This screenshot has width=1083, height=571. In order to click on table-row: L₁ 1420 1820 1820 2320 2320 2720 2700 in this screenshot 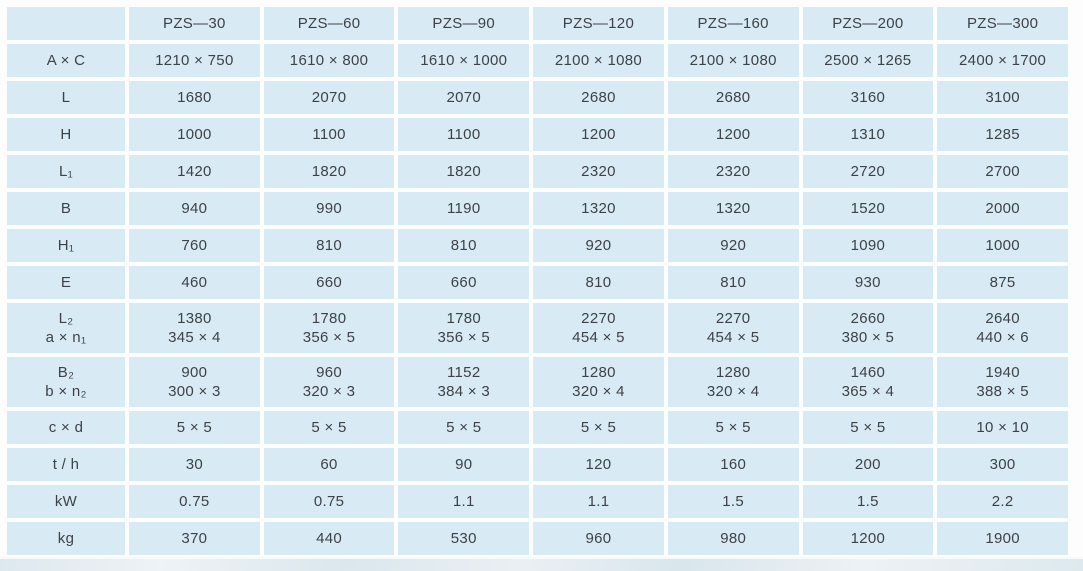, I will do `click(537, 171)`.